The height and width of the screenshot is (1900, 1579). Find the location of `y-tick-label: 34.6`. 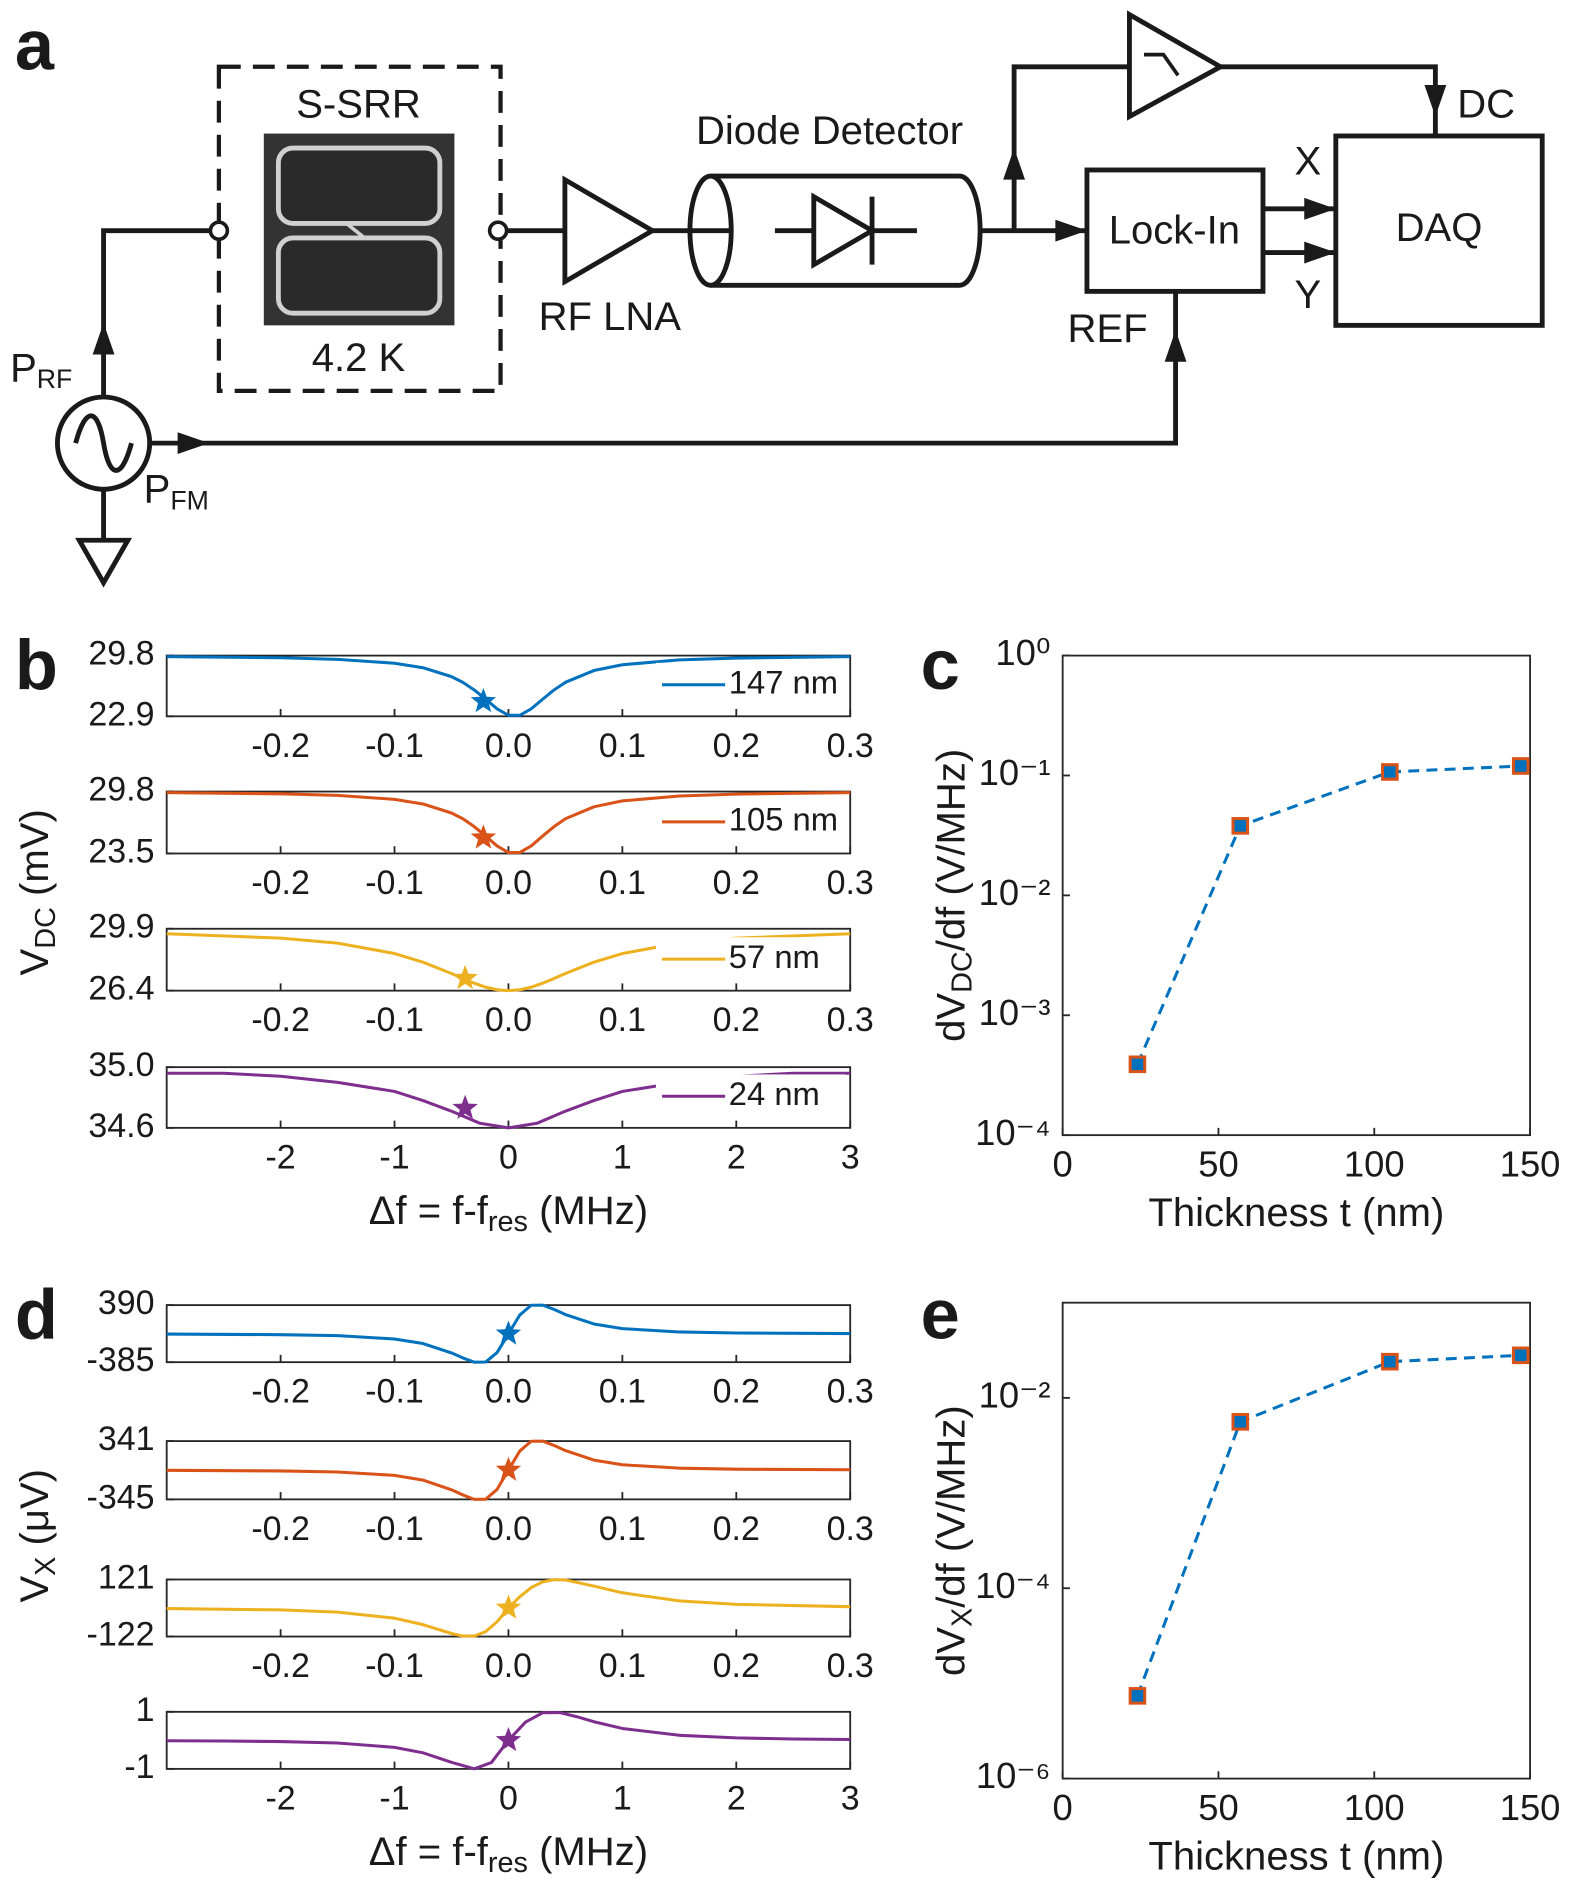

y-tick-label: 34.6 is located at coordinates (121, 1126).